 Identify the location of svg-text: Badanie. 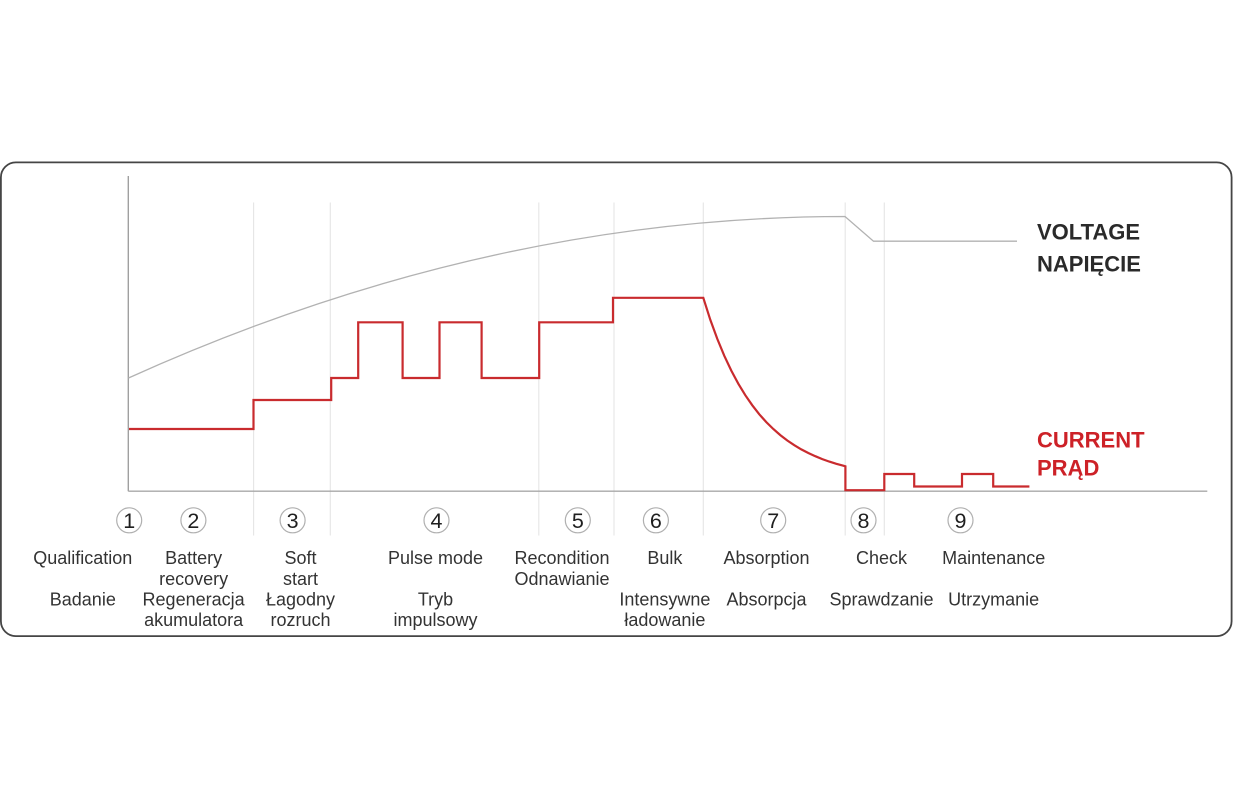
(83, 600).